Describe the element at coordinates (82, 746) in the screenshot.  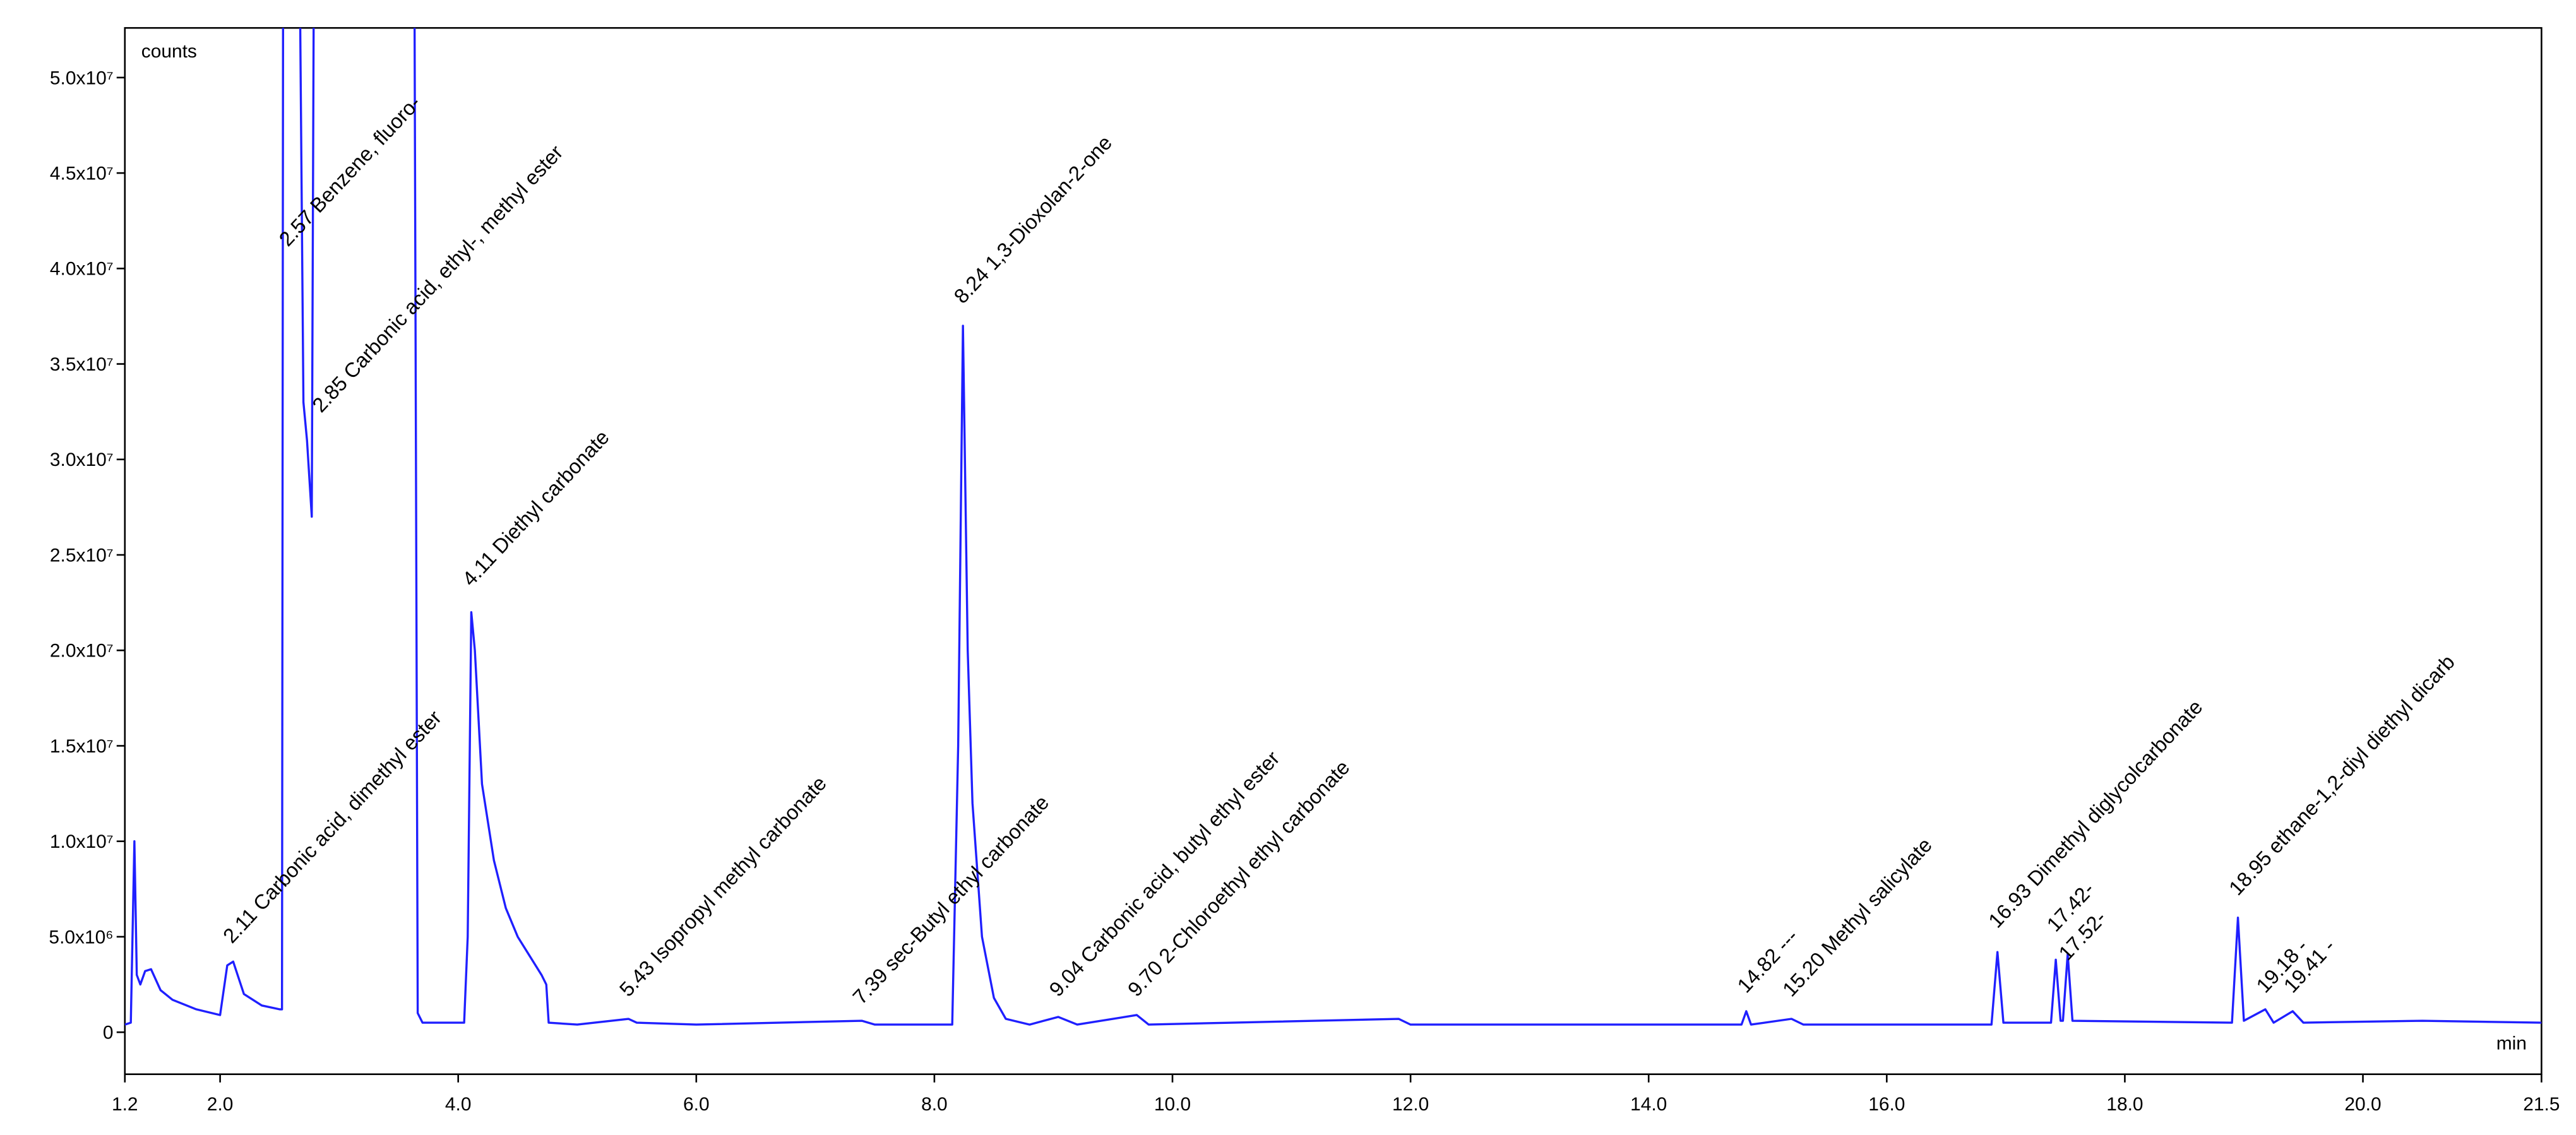
I see `y-tick-label: 1.5x10⁷` at that location.